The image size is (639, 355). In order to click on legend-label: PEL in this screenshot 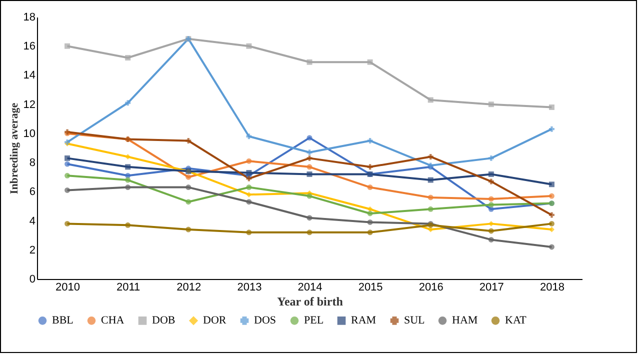, I will do `click(314, 320)`.